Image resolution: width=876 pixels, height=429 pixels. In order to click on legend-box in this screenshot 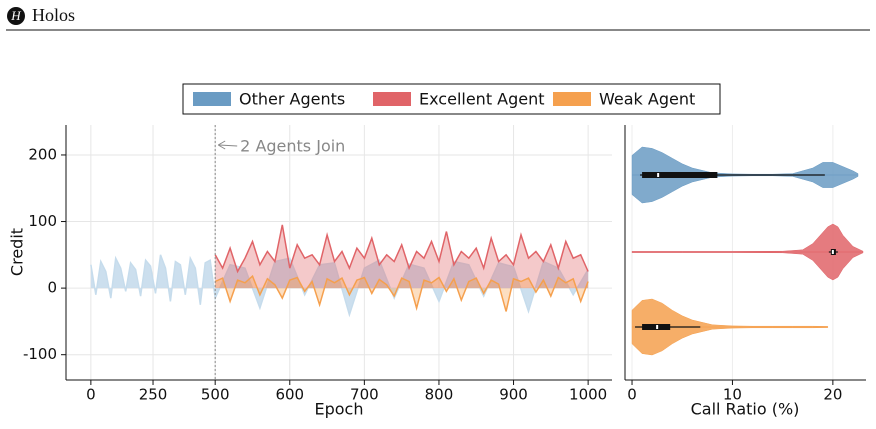, I will do `click(451, 99)`.